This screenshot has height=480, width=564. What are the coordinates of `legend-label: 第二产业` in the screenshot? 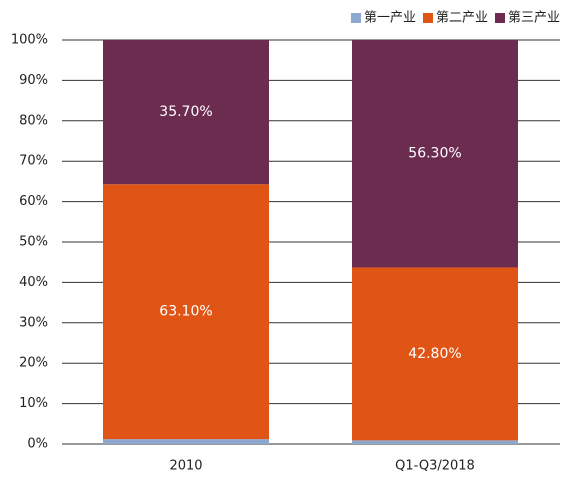 It's located at (462, 18).